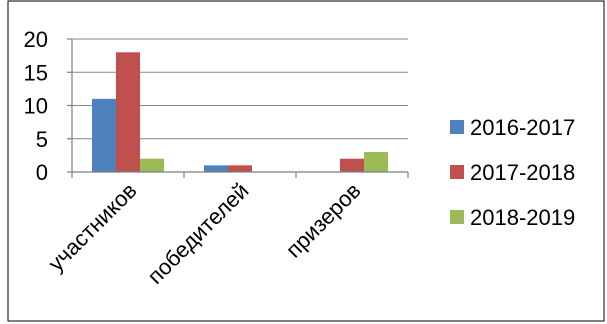 This screenshot has width=607, height=324. What do you see at coordinates (522, 217) in the screenshot?
I see `legend-label: 2018-2019` at bounding box center [522, 217].